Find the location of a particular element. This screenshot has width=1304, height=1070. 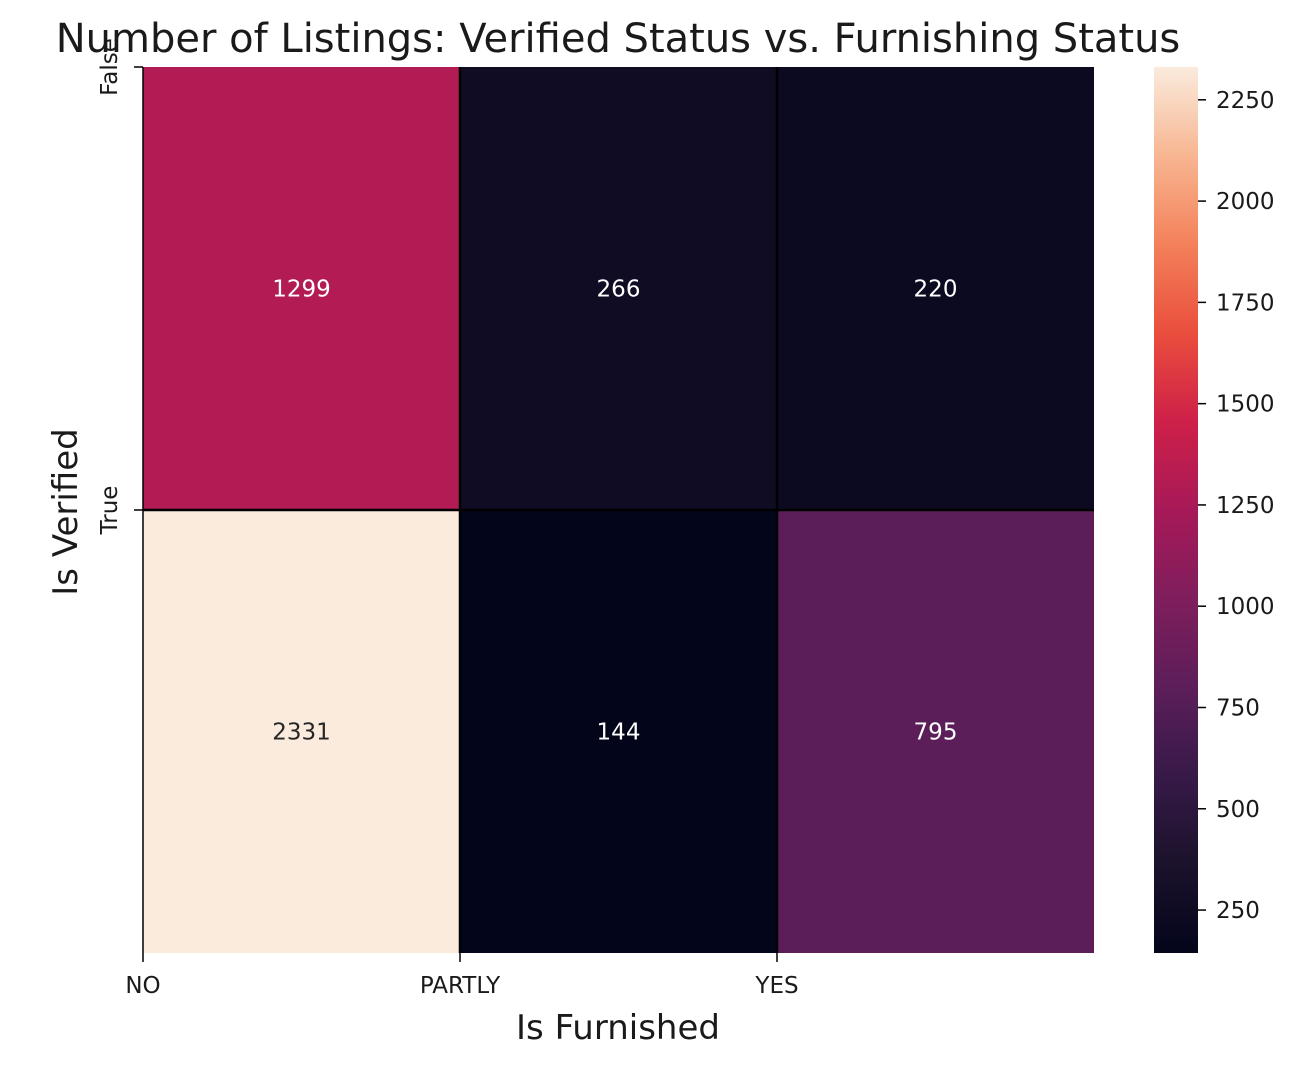

heatmap-cell-false-partly is located at coordinates (618, 288).